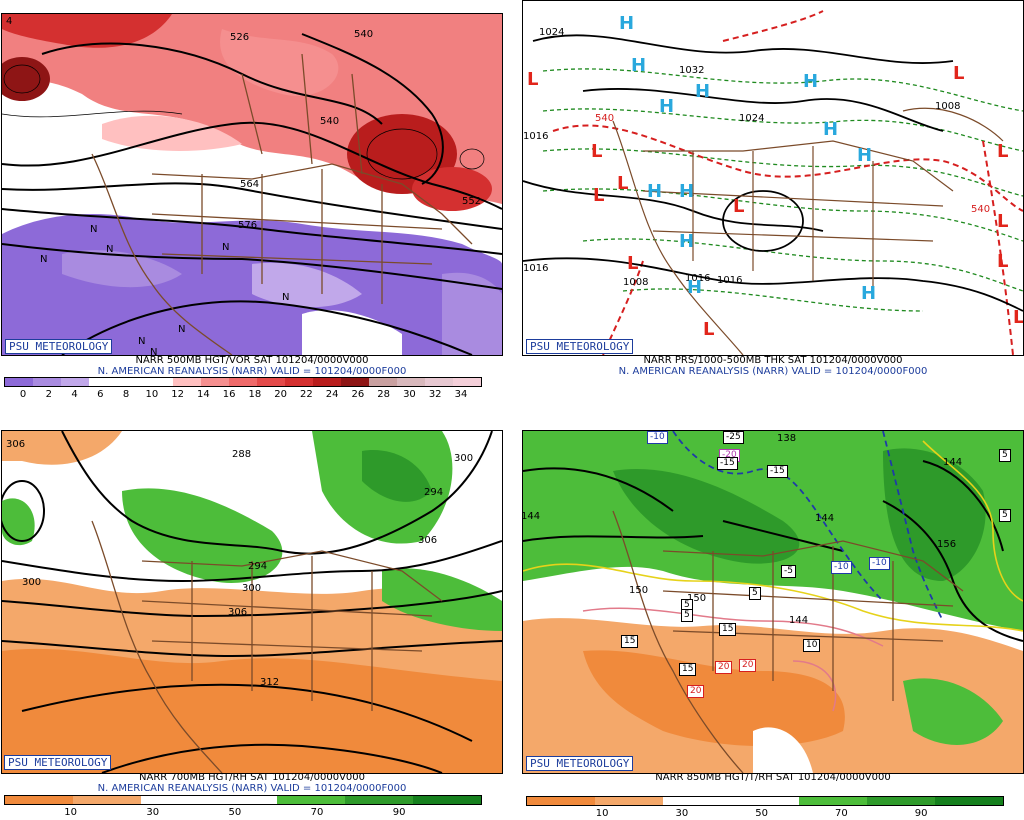 The width and height of the screenshot is (1024, 820). Describe the element at coordinates (317, 812) in the screenshot. I see `colorbar-tick-label: 70` at that location.